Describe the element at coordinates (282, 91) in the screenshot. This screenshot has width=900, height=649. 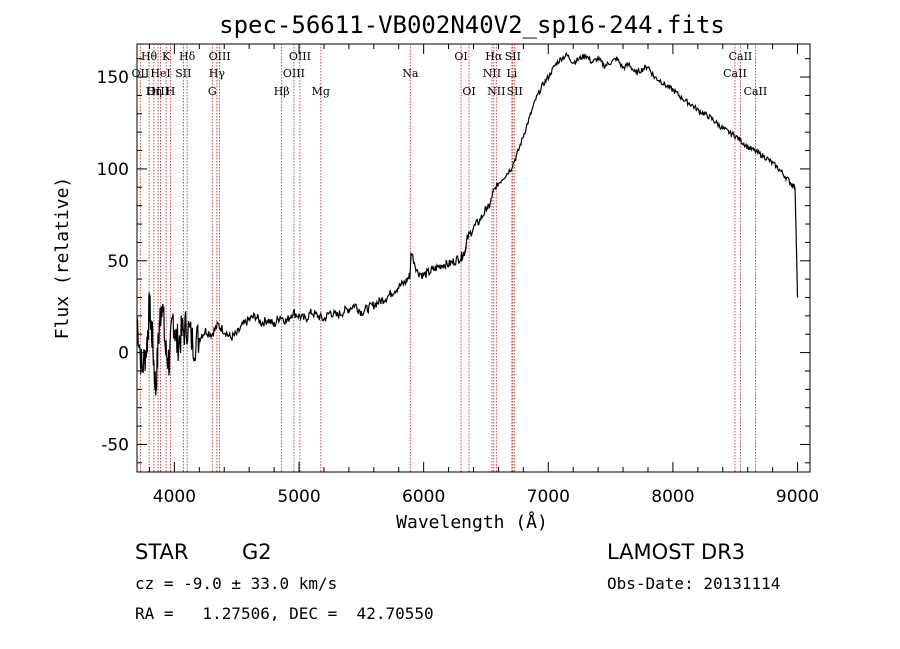
I see `spectral-line-label: Hβ` at that location.